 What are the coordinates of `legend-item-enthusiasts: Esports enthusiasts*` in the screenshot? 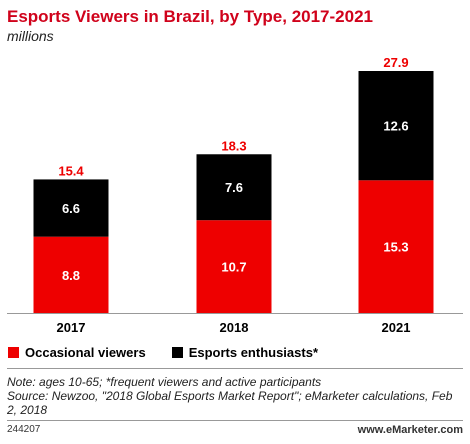 It's located at (245, 352).